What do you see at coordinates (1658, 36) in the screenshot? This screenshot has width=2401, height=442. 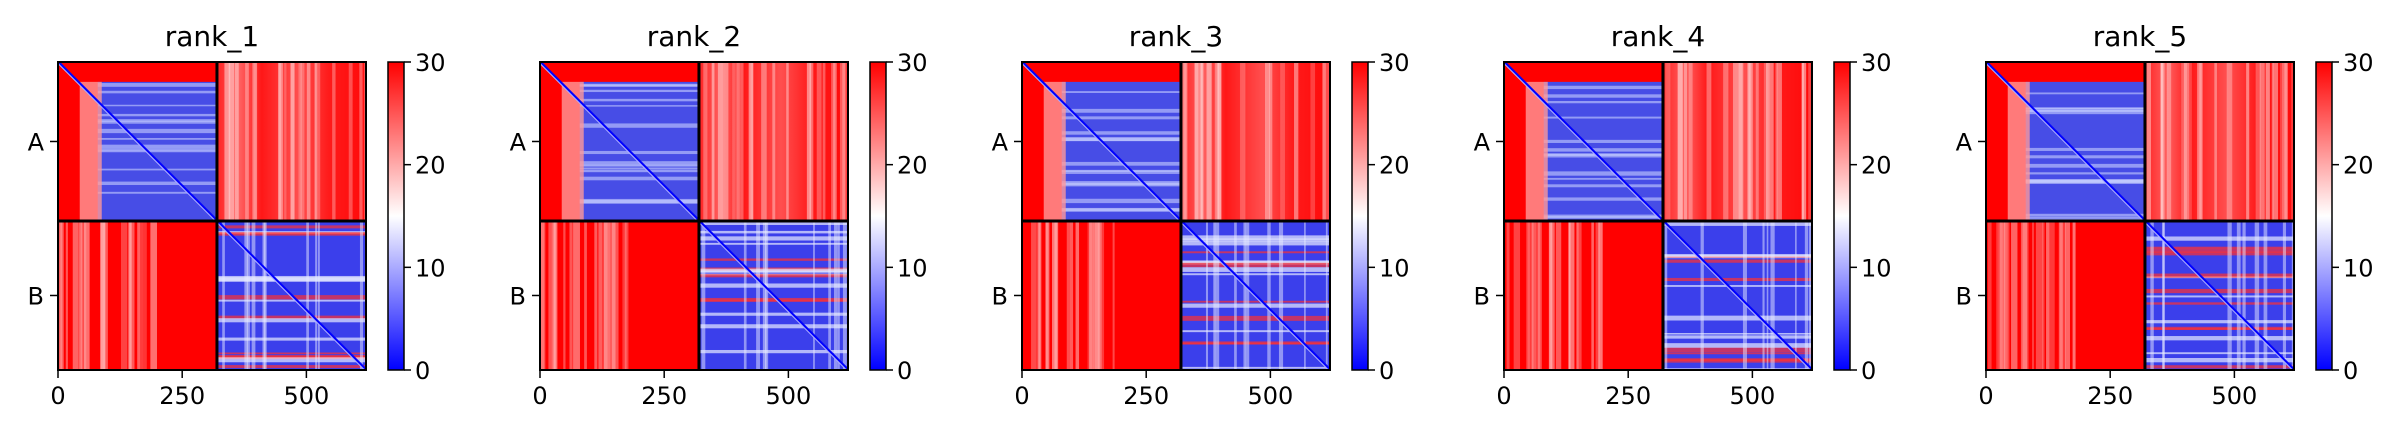 I see `panel-title: rank_4` at bounding box center [1658, 36].